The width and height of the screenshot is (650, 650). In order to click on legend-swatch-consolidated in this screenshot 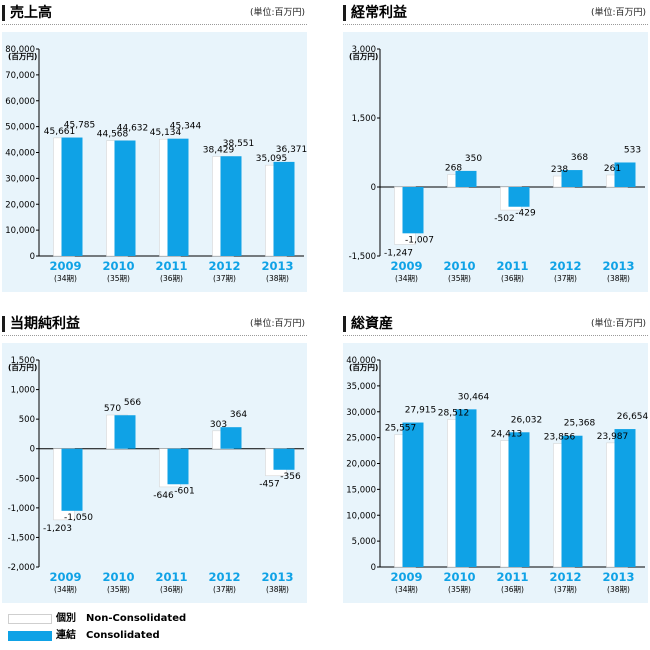, I will do `click(30, 636)`.